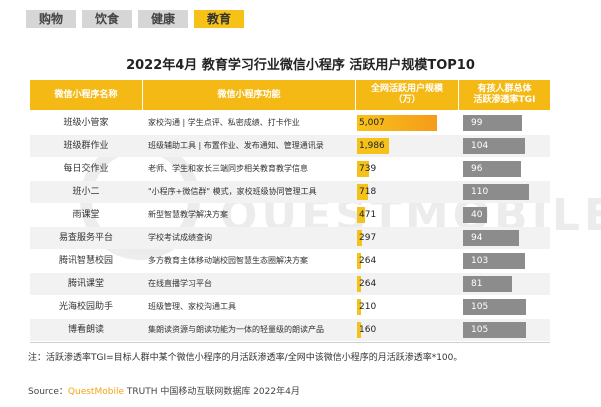 The image size is (601, 407). I want to click on users-value: 297, so click(368, 238).